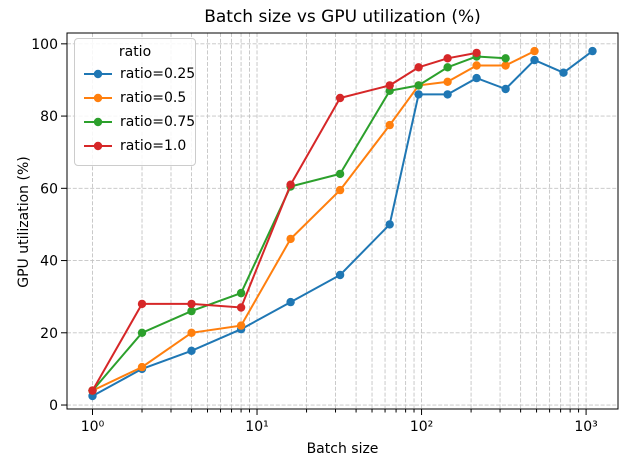 The height and width of the screenshot is (470, 630). Describe the element at coordinates (153, 146) in the screenshot. I see `legend-label: ratio=1.0` at that location.